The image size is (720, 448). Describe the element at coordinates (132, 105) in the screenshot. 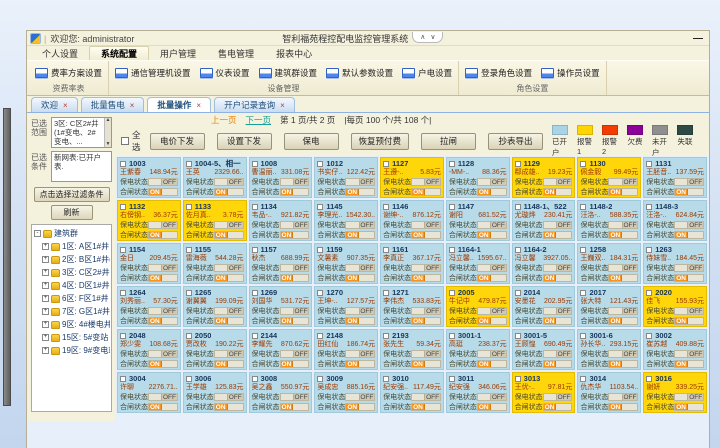

I see `tab-close-icon: ×` at that location.